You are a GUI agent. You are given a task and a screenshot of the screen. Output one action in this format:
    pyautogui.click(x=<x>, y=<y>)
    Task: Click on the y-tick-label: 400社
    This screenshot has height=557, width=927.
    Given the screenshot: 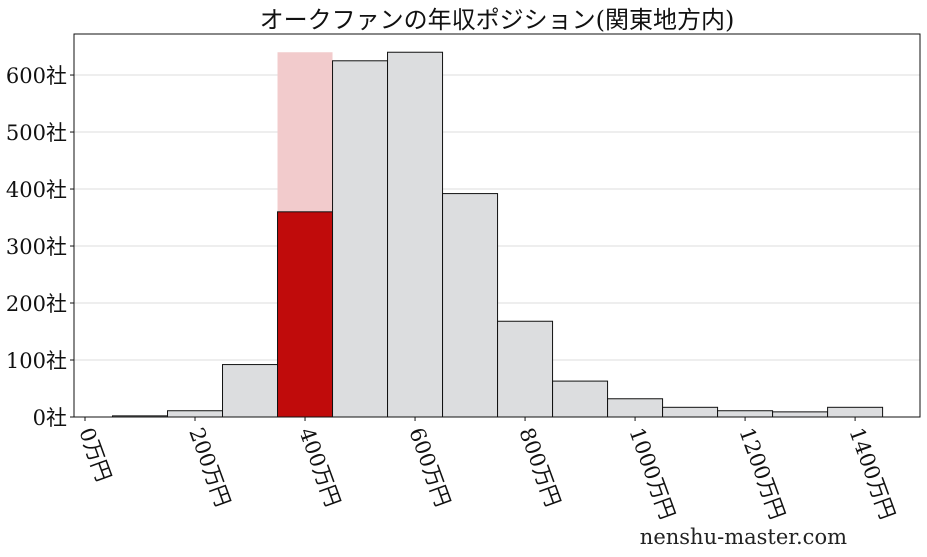 What is the action you would take?
    pyautogui.click(x=36, y=190)
    